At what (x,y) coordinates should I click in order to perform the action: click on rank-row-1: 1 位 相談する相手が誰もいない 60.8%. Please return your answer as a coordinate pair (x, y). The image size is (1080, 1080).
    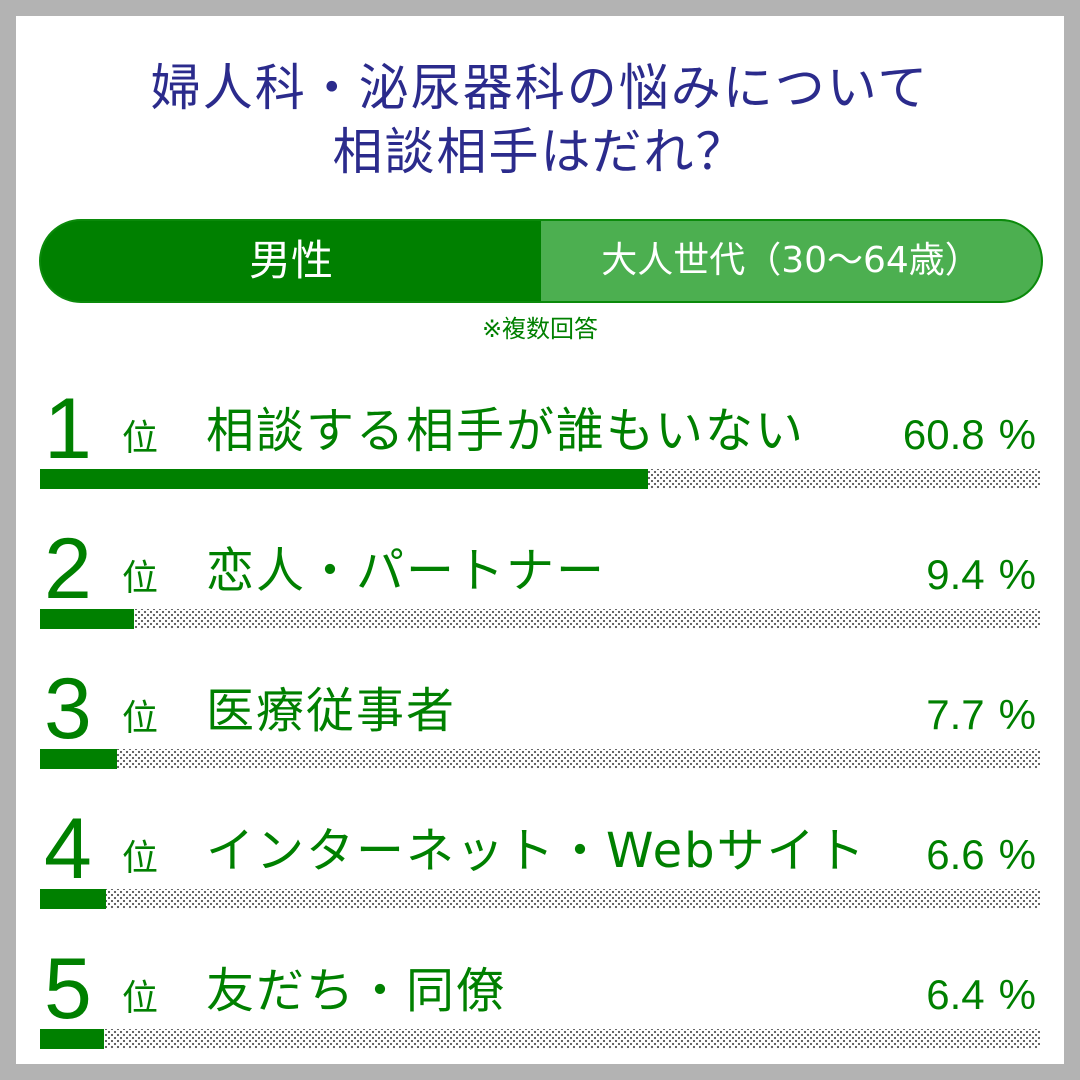
    Looking at the image, I should click on (540, 439).